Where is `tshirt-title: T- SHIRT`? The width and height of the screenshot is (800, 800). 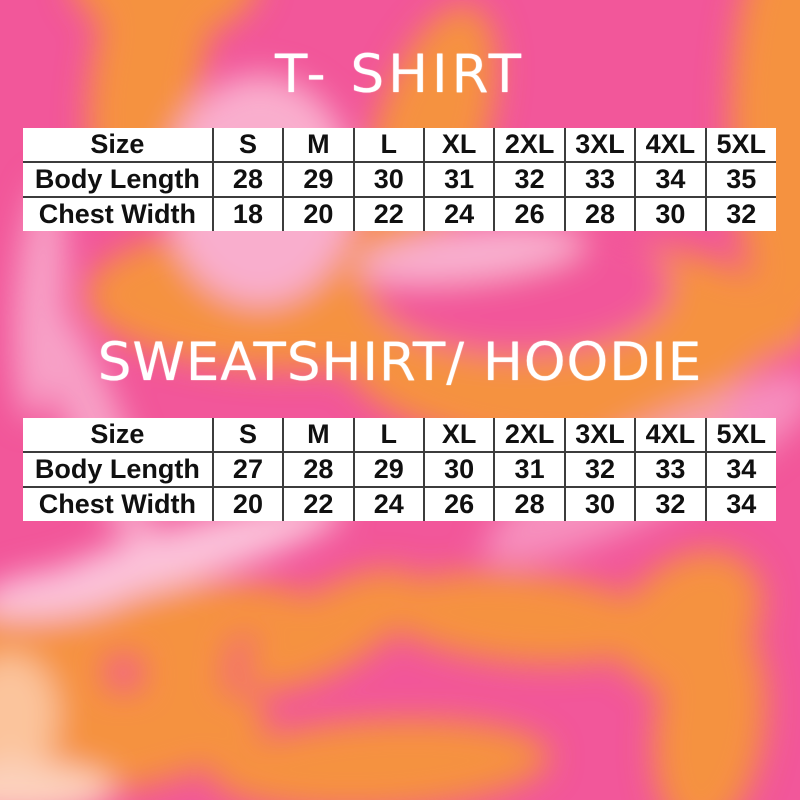
tshirt-title: T- SHIRT is located at coordinates (400, 74).